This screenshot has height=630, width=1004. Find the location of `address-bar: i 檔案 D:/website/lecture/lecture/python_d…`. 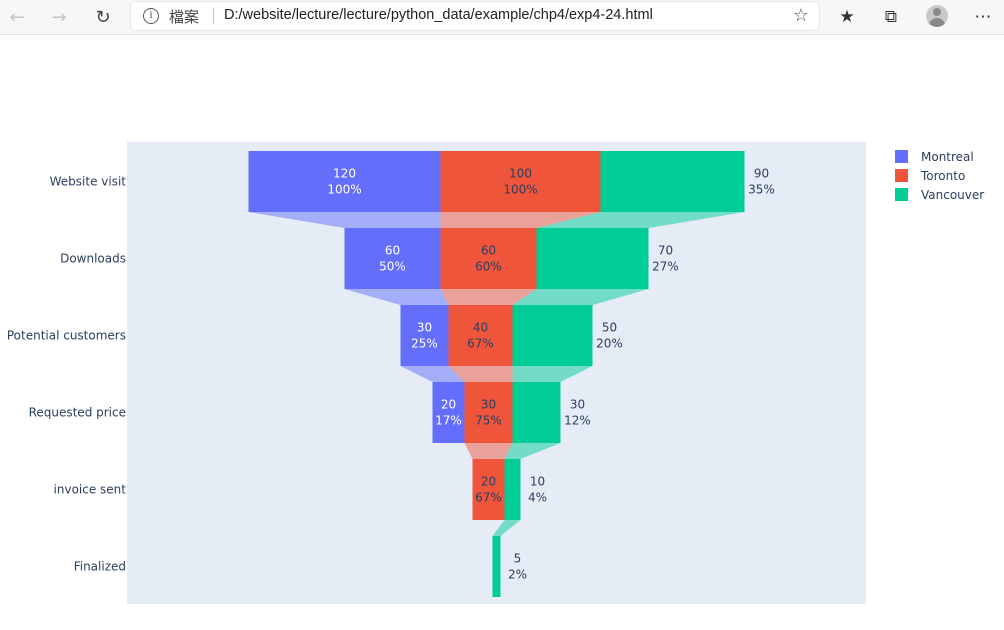

address-bar: i 檔案 D:/website/lecture/lecture/python_d… is located at coordinates (475, 16).